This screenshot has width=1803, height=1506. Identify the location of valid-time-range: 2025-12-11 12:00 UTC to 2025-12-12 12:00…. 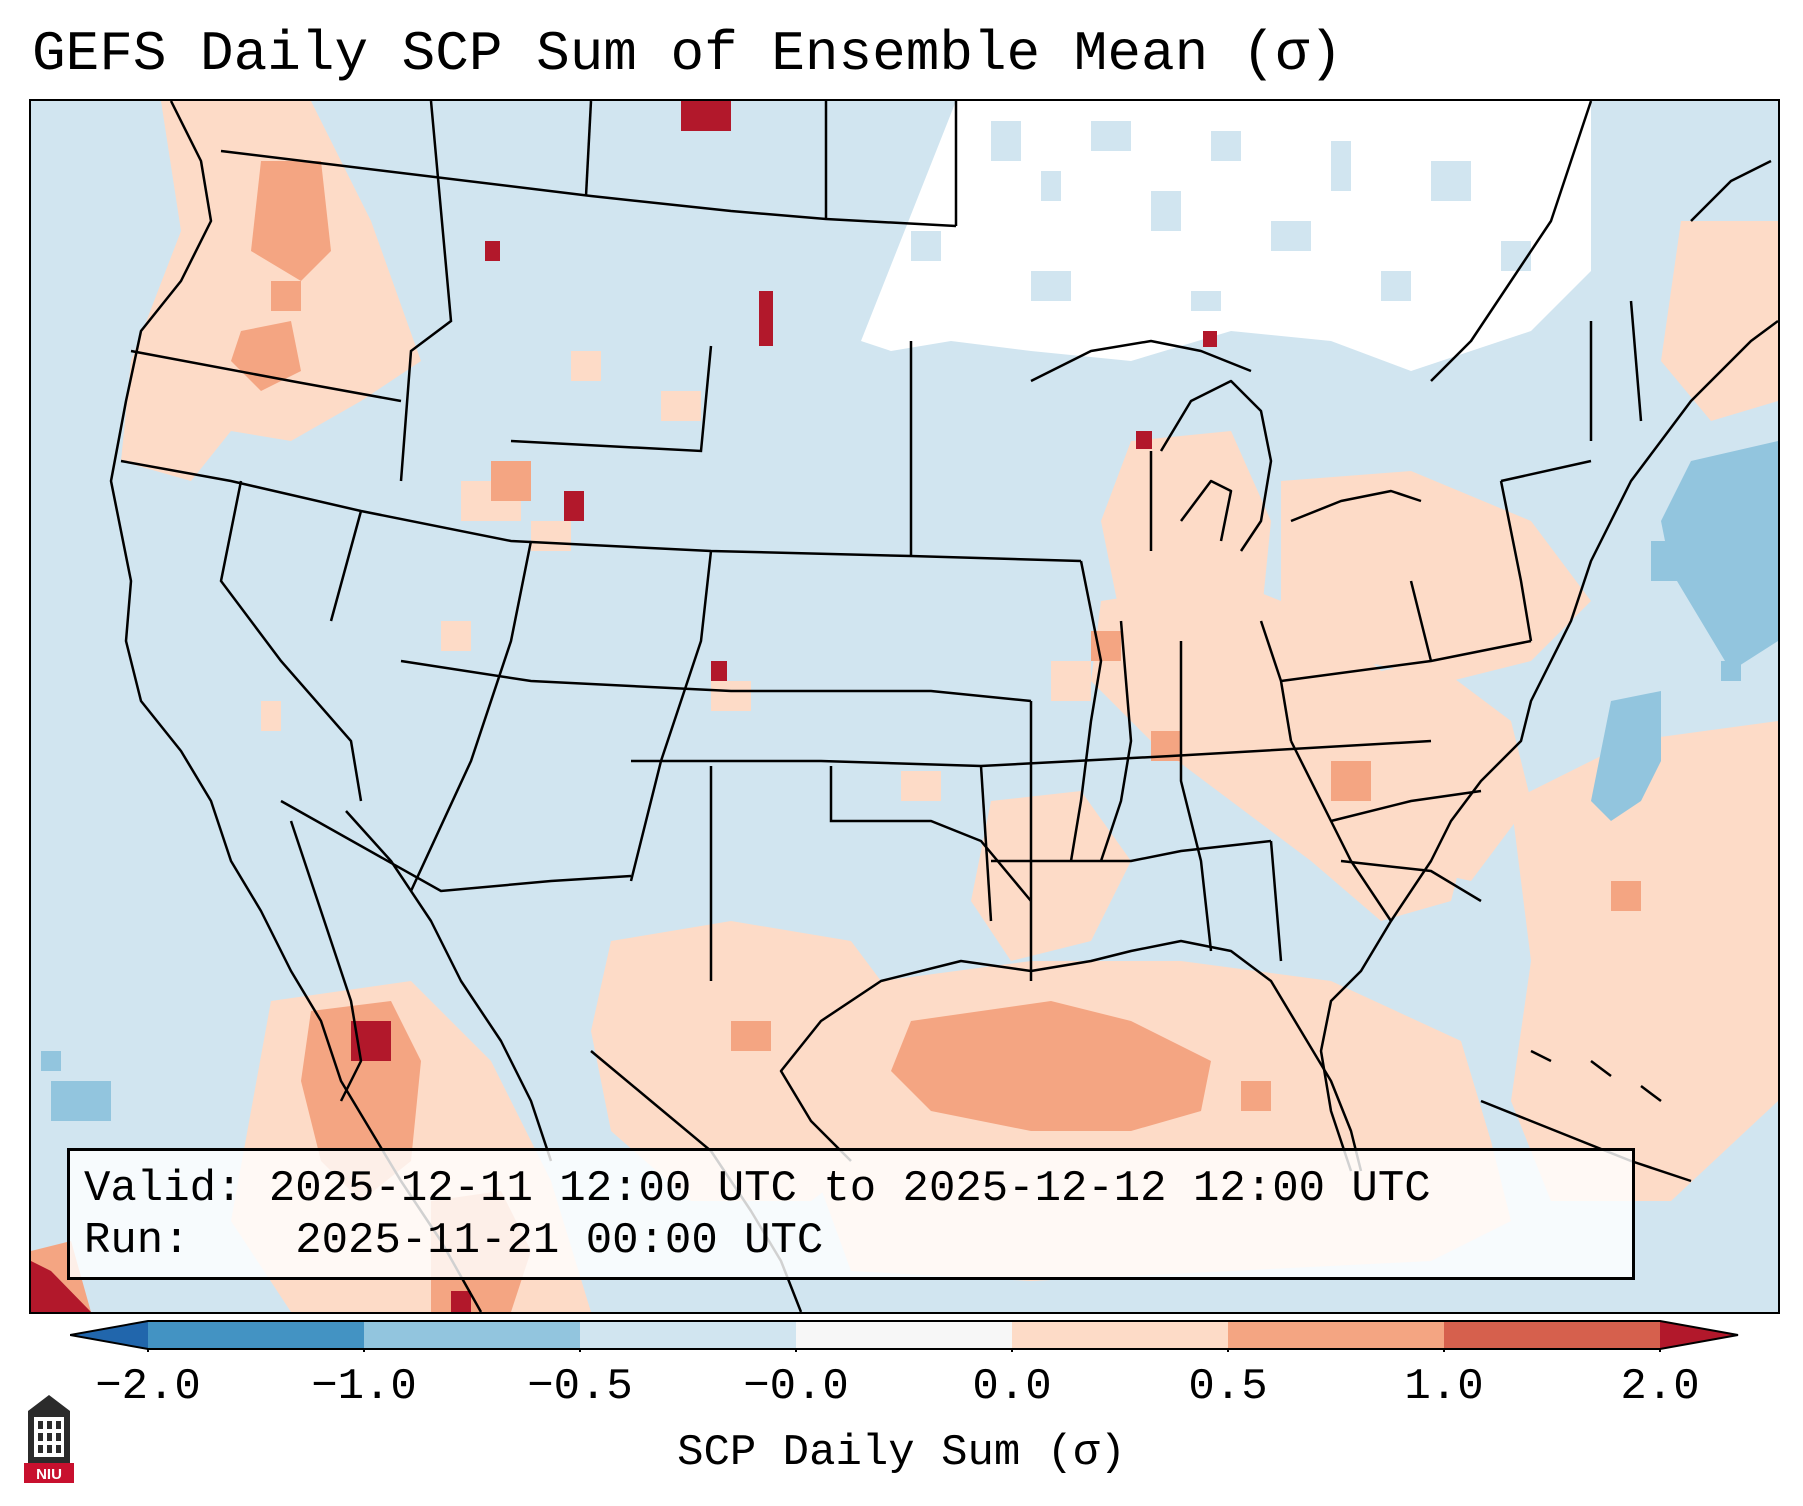
(849, 1189).